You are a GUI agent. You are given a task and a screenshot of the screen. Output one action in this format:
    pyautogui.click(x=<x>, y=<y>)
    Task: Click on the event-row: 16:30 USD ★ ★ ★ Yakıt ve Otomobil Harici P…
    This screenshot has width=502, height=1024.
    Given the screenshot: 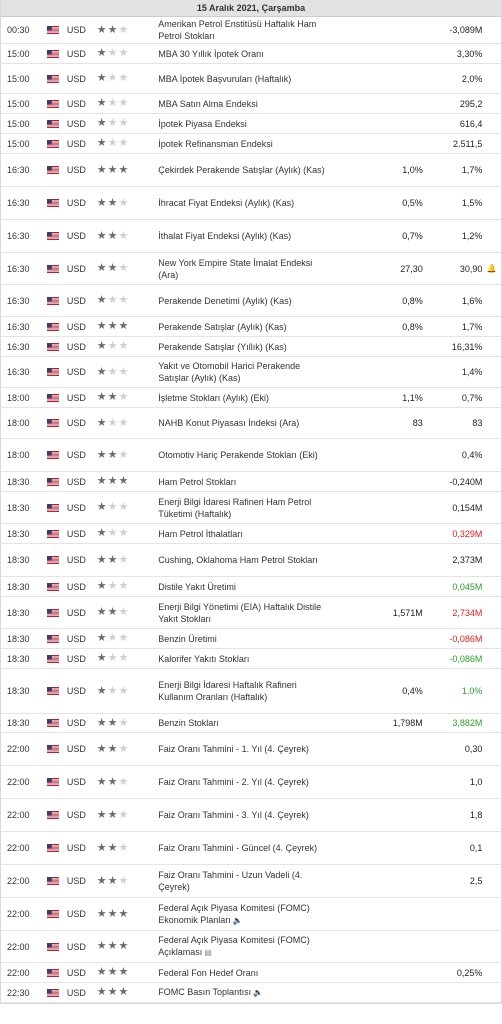 What is the action you would take?
    pyautogui.click(x=251, y=372)
    